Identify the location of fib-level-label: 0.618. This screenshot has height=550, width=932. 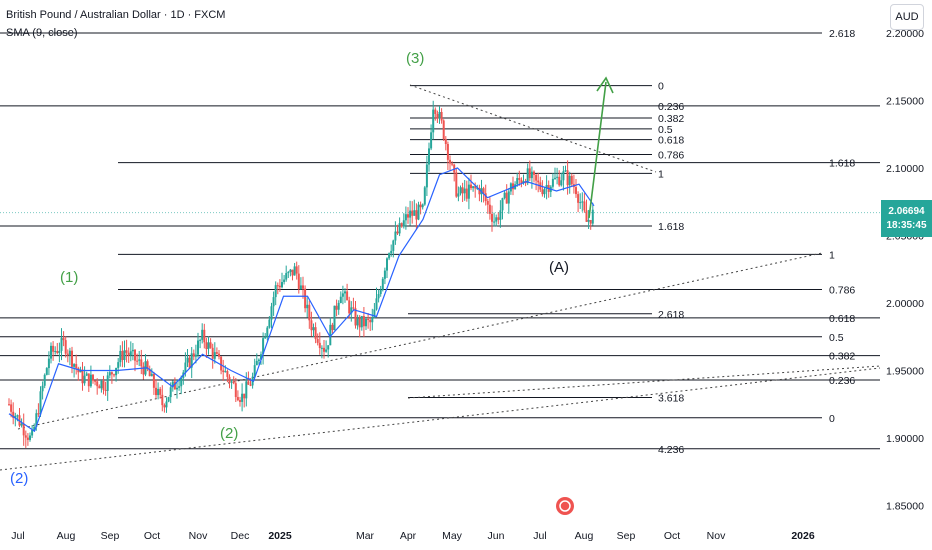
(842, 319).